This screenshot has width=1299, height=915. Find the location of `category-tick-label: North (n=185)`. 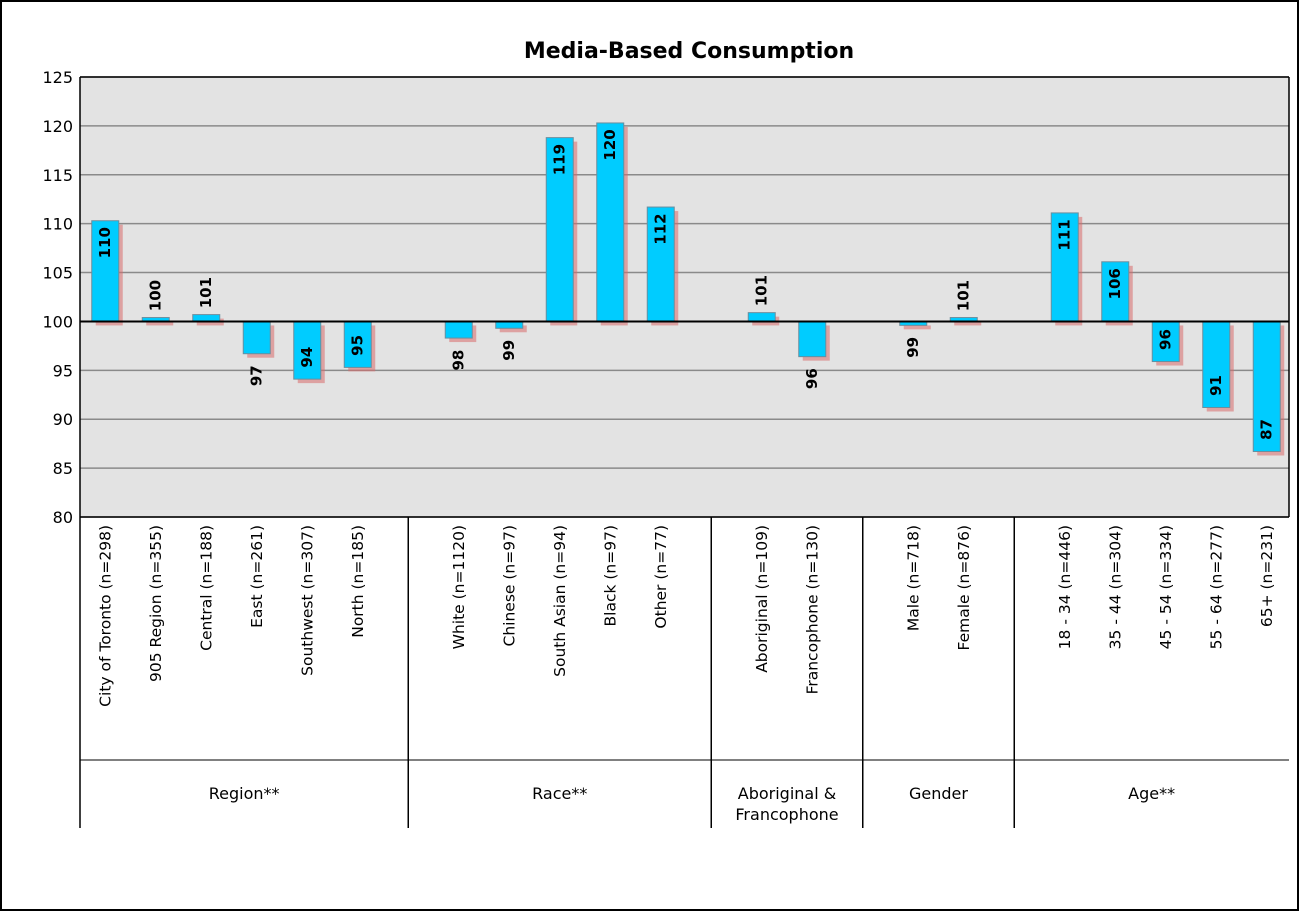

category-tick-label: North (n=185) is located at coordinates (358, 581).